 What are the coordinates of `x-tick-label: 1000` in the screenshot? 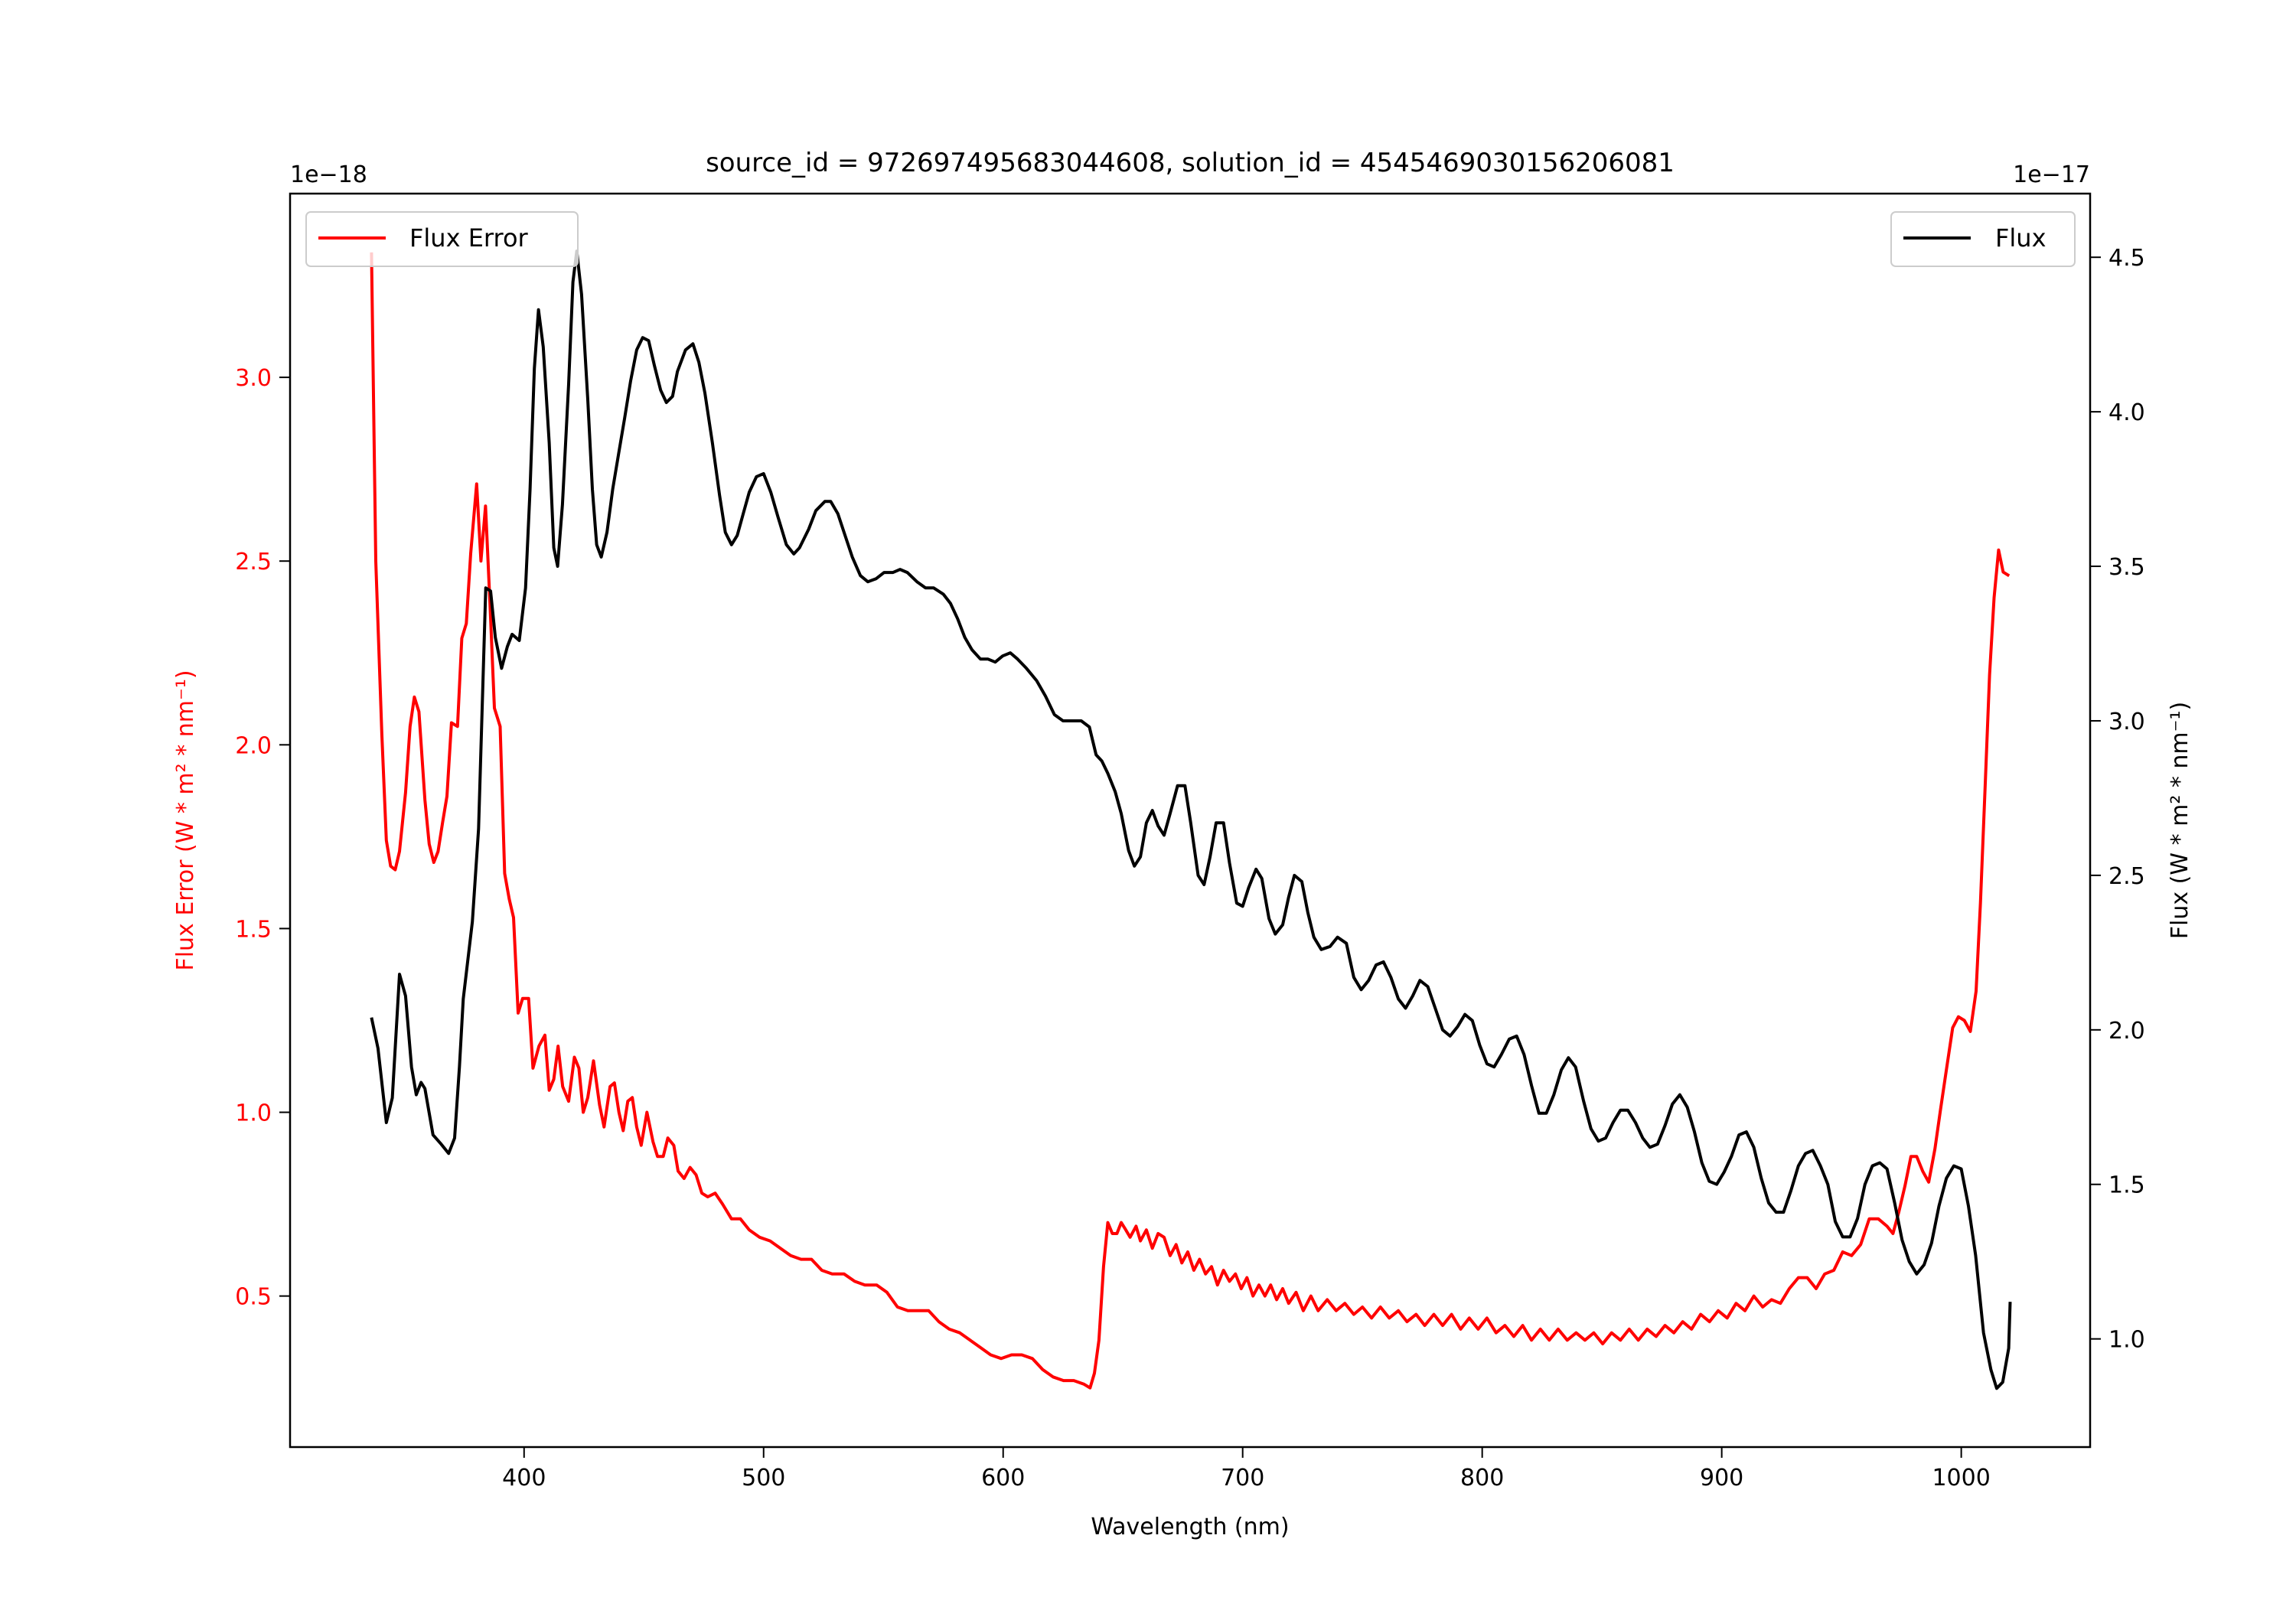 It's located at (1961, 1478).